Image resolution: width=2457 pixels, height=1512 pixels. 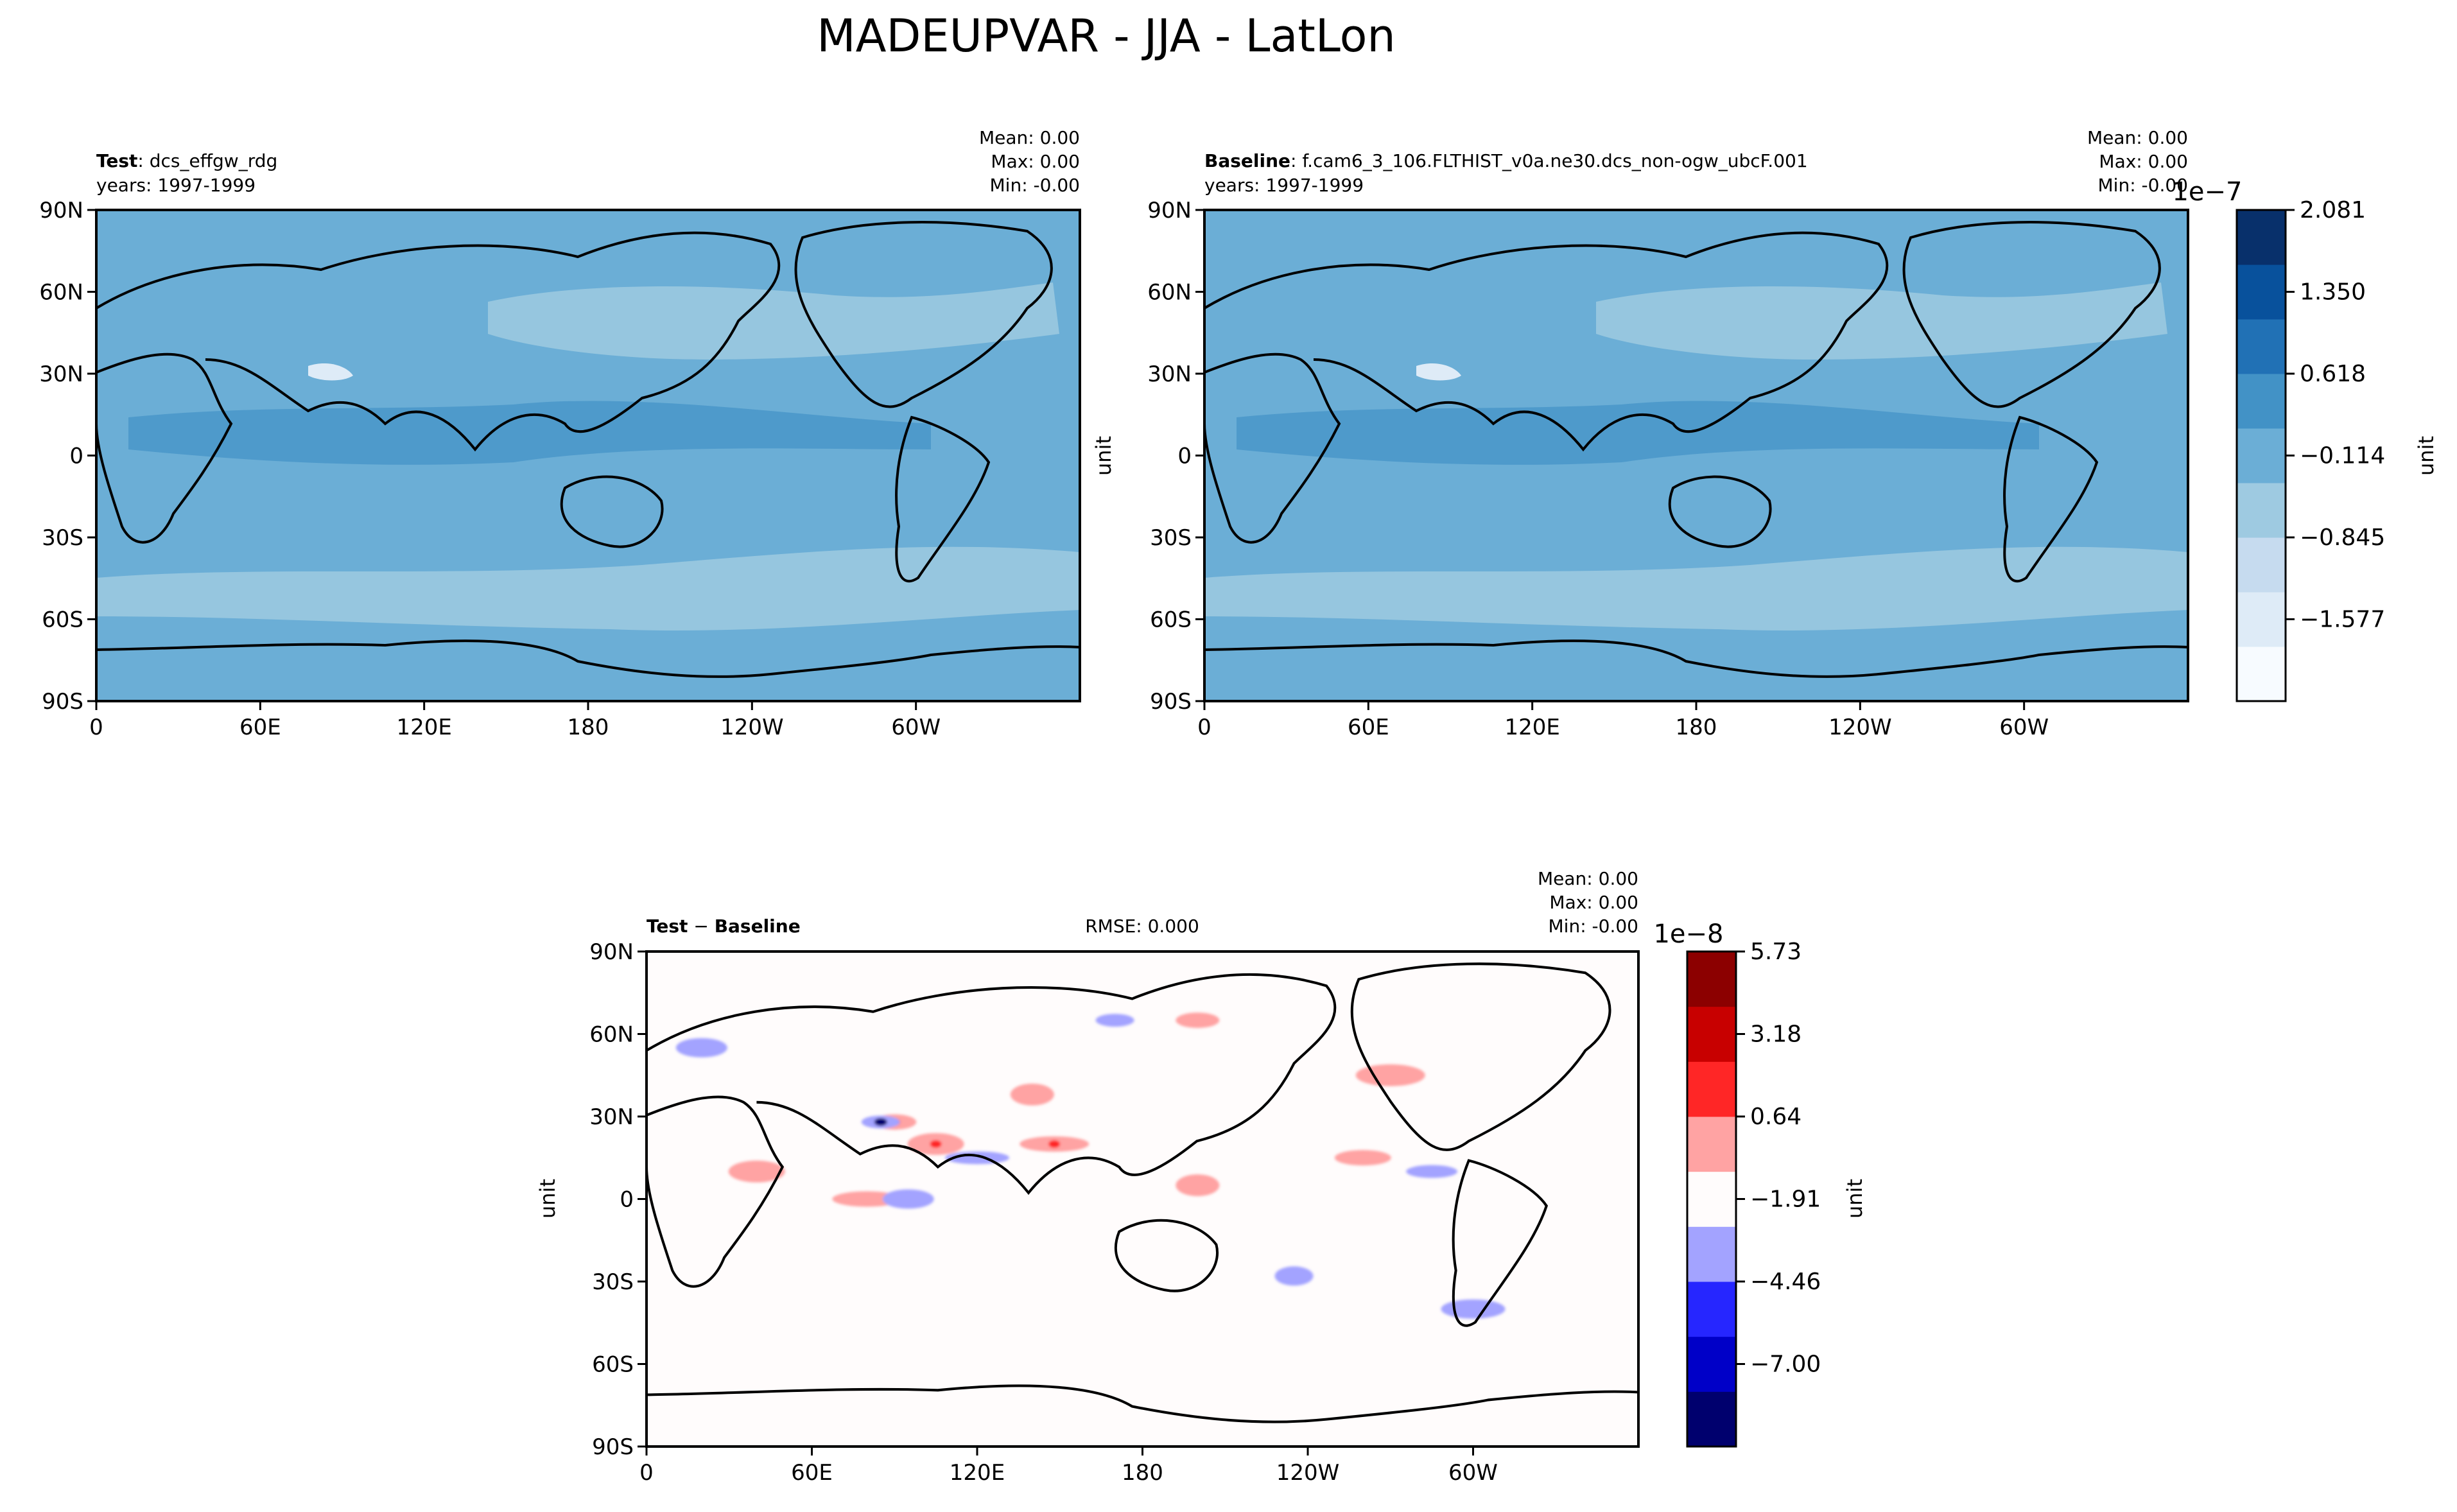 What do you see at coordinates (716, 1191) in the screenshot?
I see `diff-coast-africa-europe` at bounding box center [716, 1191].